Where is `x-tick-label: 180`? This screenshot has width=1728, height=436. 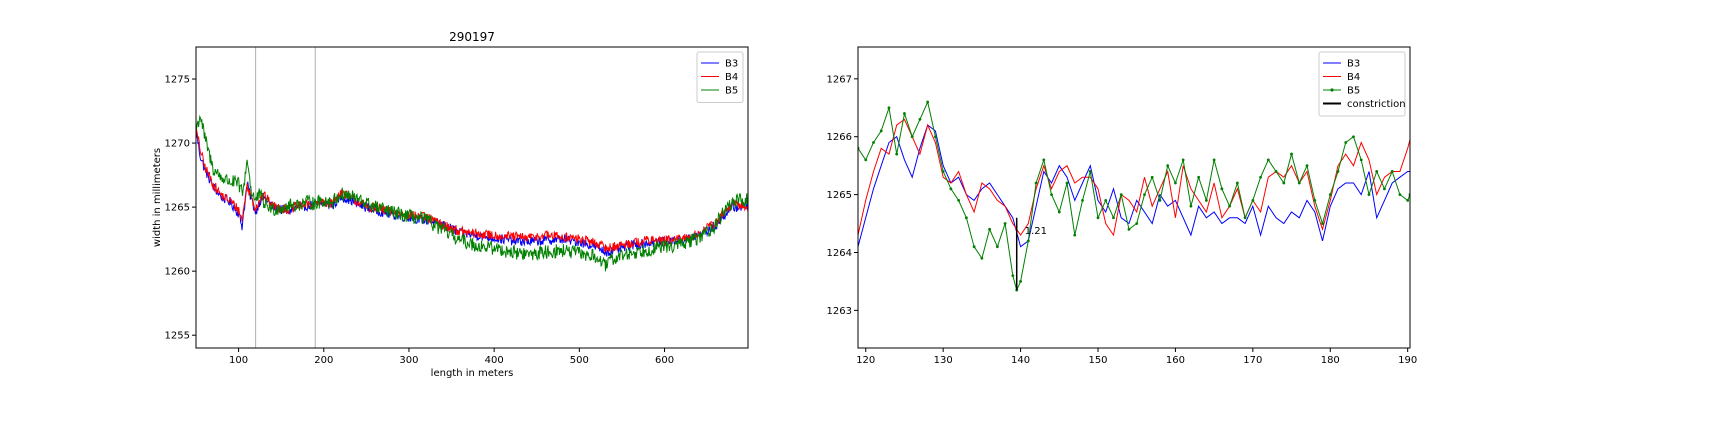
x-tick-label: 180 is located at coordinates (1330, 360).